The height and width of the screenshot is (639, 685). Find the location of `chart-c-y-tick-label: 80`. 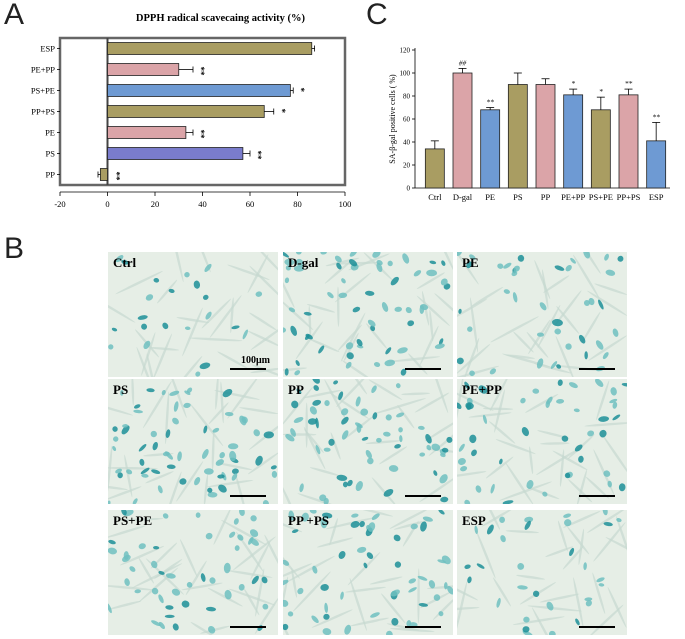

chart-c-y-tick-label: 80 is located at coordinates (407, 97).